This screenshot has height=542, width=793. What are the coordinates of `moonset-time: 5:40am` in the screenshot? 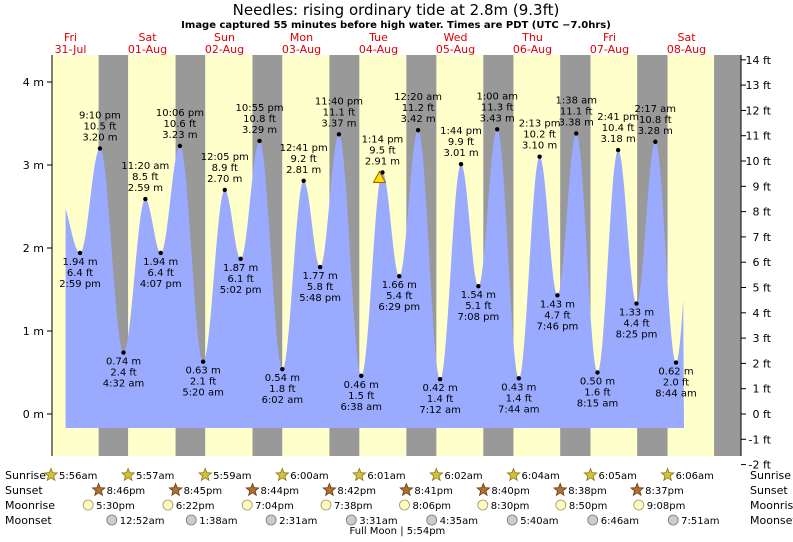 It's located at (539, 521).